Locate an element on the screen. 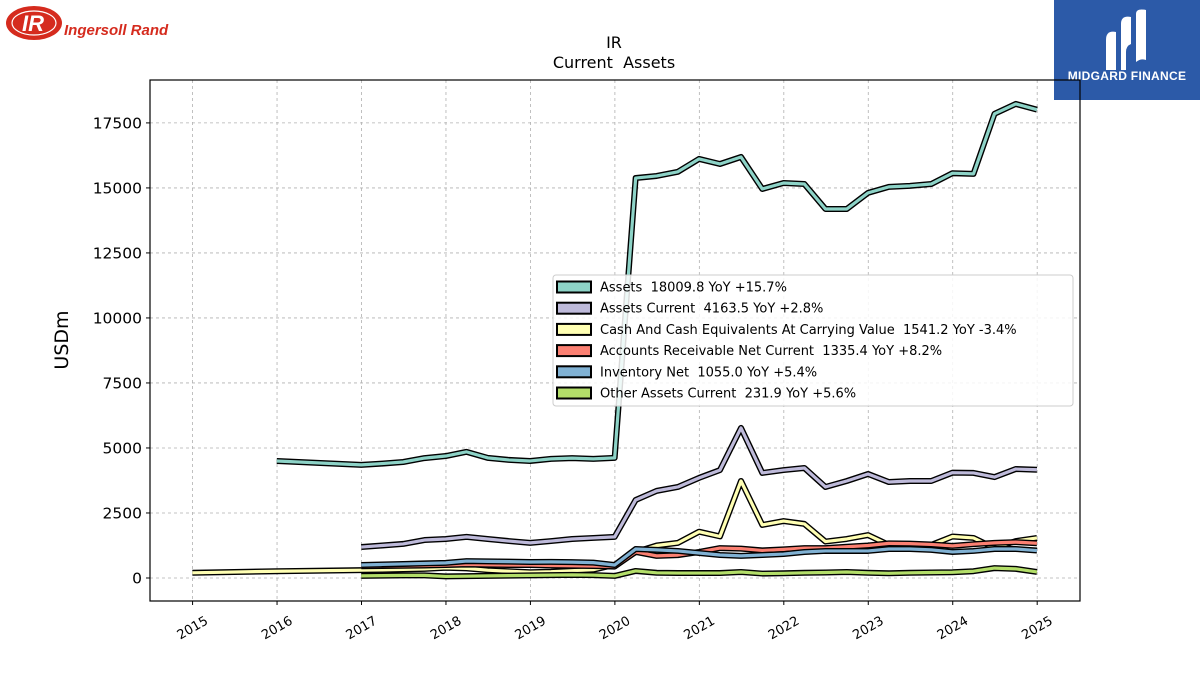  legend-series-name: Other Assets Current is located at coordinates (668, 394).